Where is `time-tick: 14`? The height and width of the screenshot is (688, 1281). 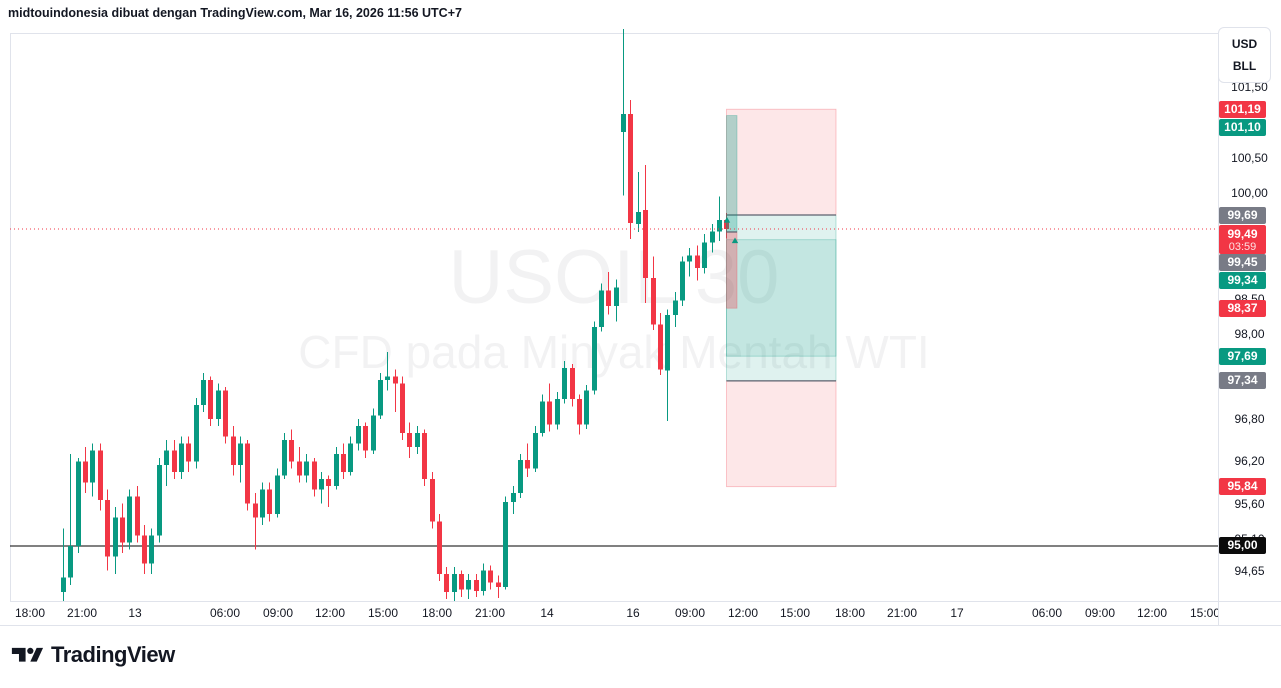 time-tick: 14 is located at coordinates (547, 613).